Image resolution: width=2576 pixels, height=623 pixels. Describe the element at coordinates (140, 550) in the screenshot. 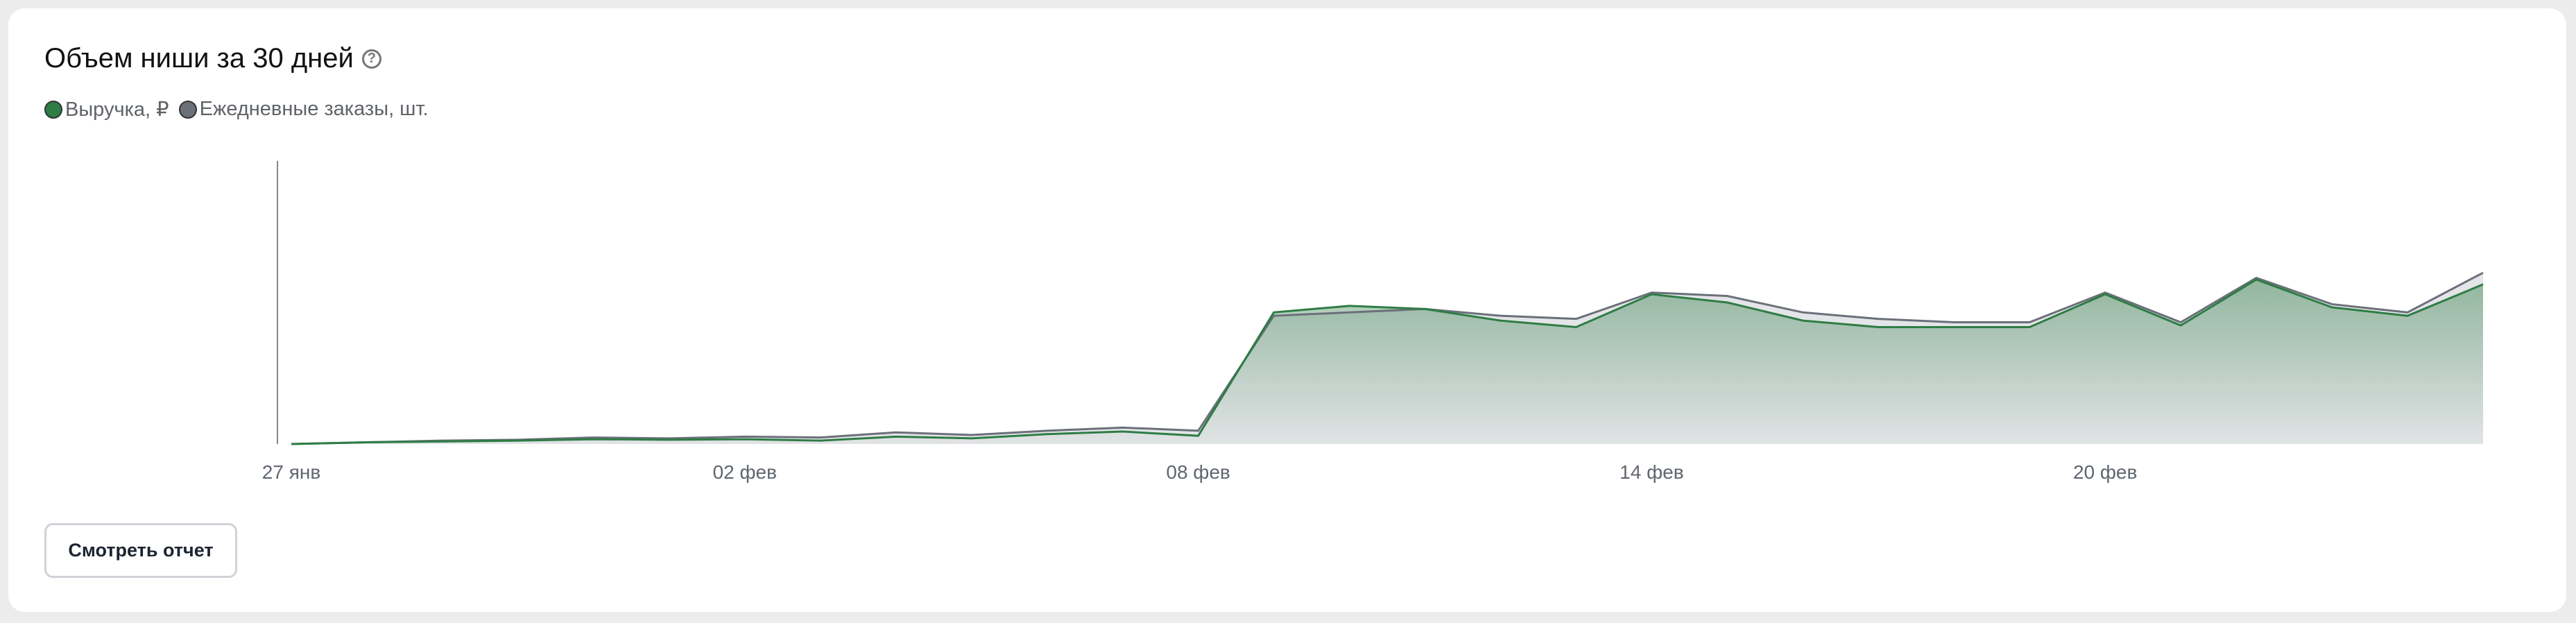

I see `view-report-button: Смотреть отчет` at that location.